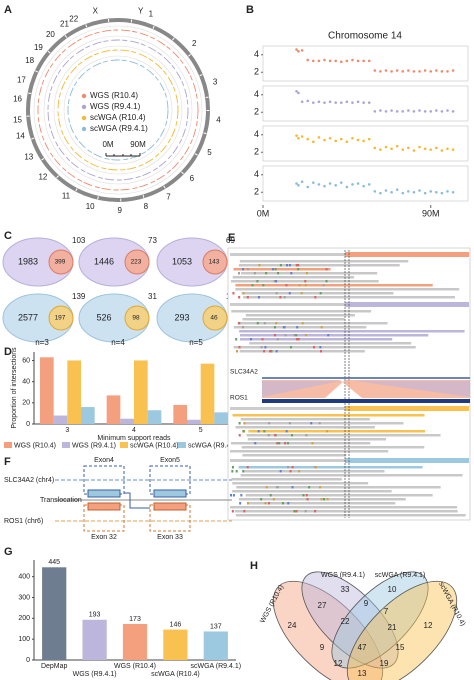  Describe the element at coordinates (8, 552) in the screenshot. I see `panel-label: G` at that location.